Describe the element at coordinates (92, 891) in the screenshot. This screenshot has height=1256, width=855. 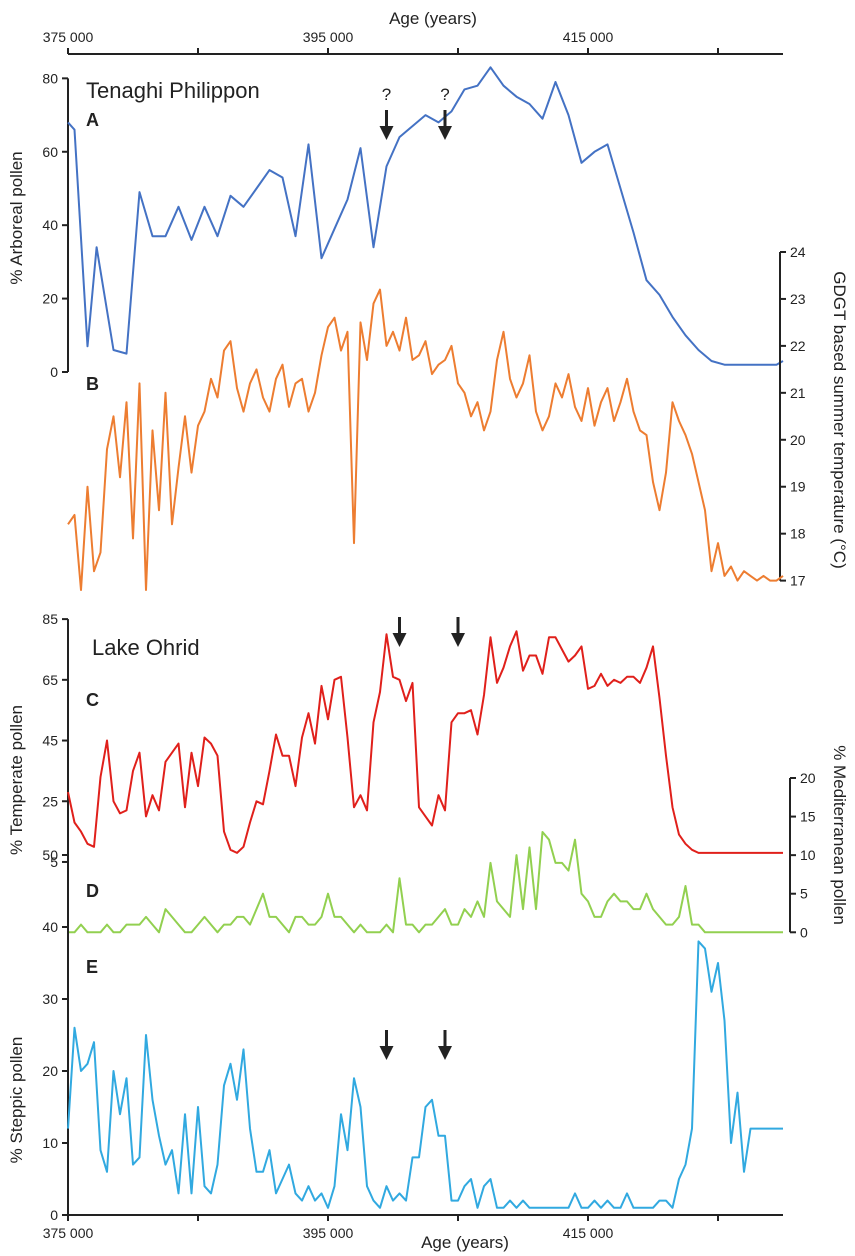
I see `panel-letter-d: D` at that location.